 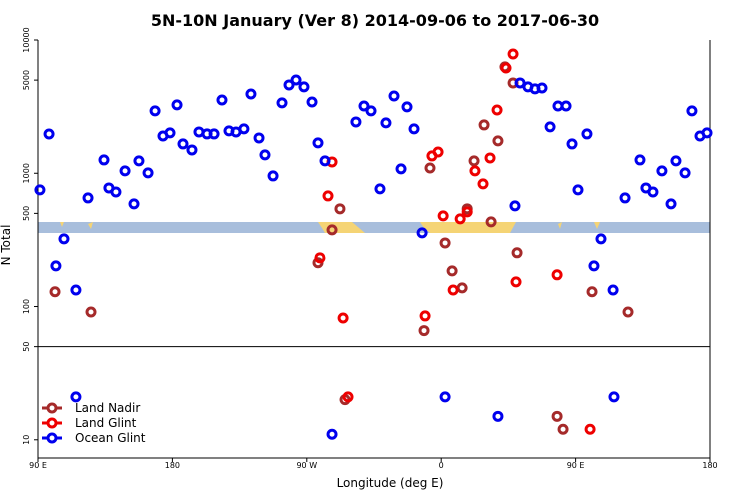 What do you see at coordinates (26, 347) in the screenshot?
I see `y-tick-label: 50` at bounding box center [26, 347].